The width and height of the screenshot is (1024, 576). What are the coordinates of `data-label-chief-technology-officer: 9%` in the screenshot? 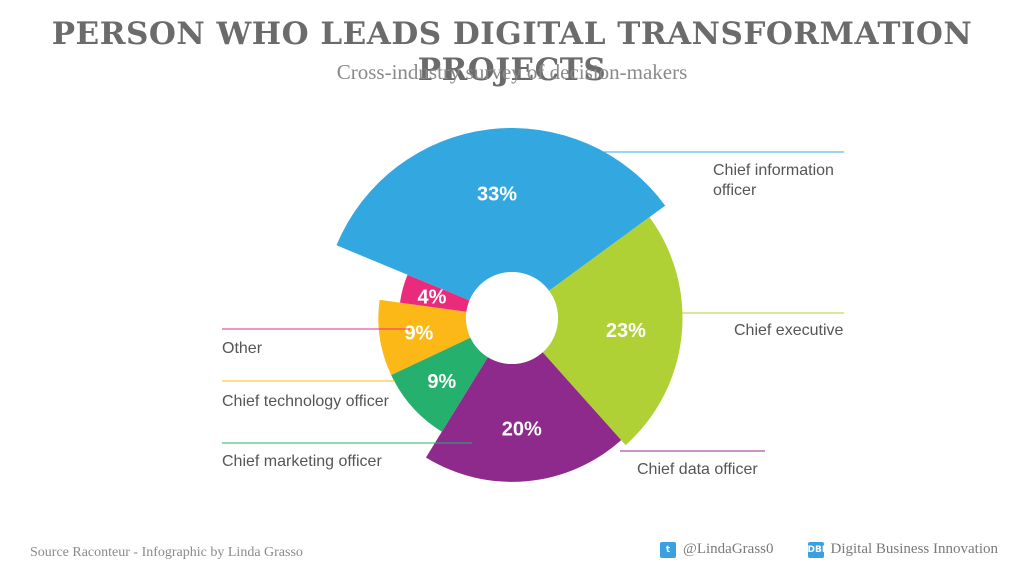 It's located at (418, 333).